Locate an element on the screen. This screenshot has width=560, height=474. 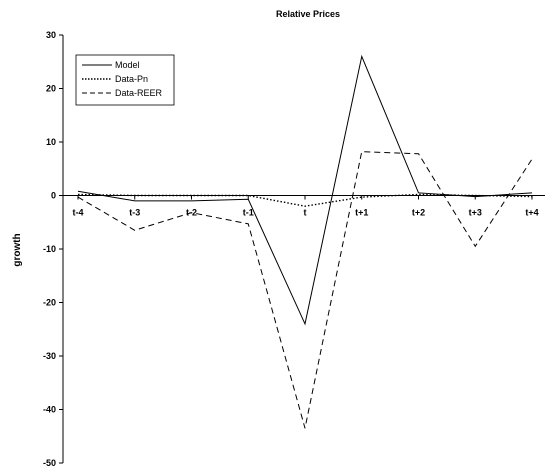
x-tick-label: t+4 is located at coordinates (531, 213).